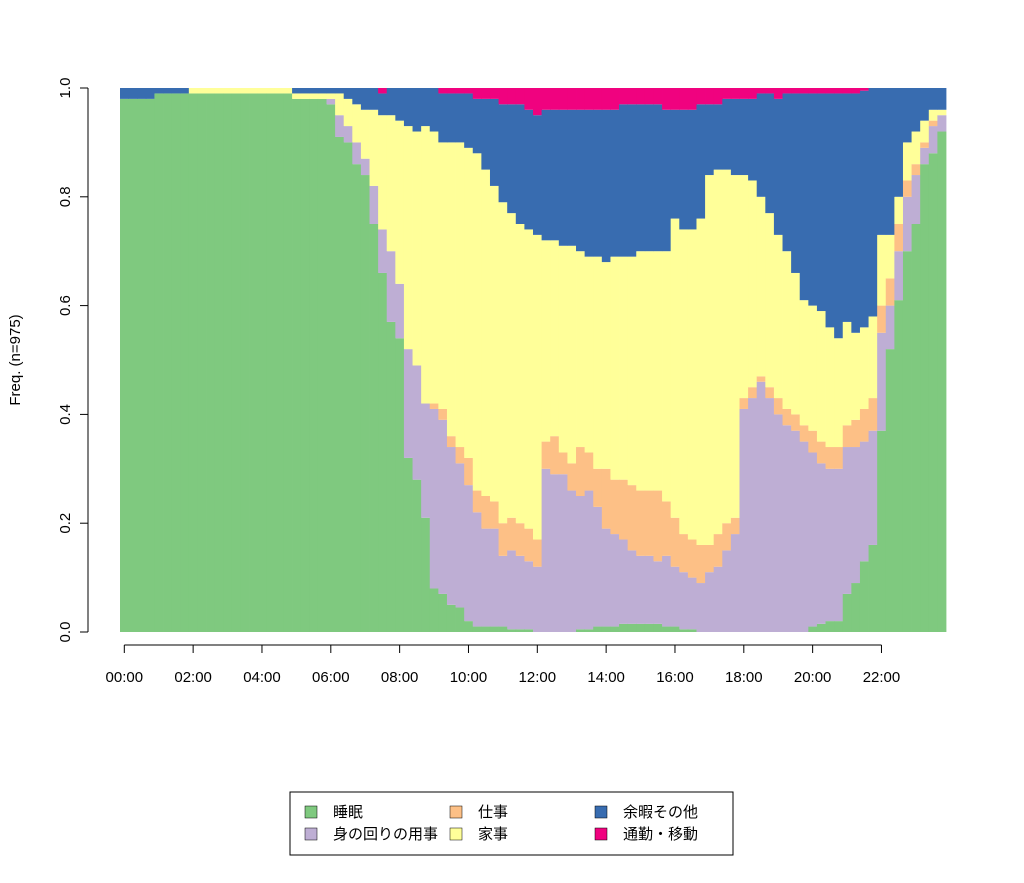  I want to click on legend-box, so click(511, 823).